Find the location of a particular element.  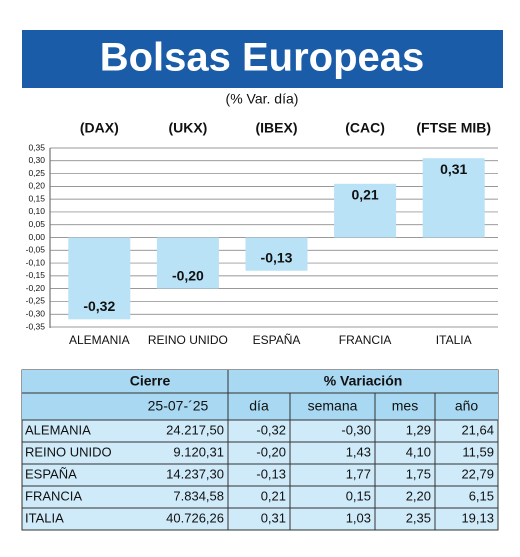

x-tick-label: ESPAÑA is located at coordinates (277, 340).